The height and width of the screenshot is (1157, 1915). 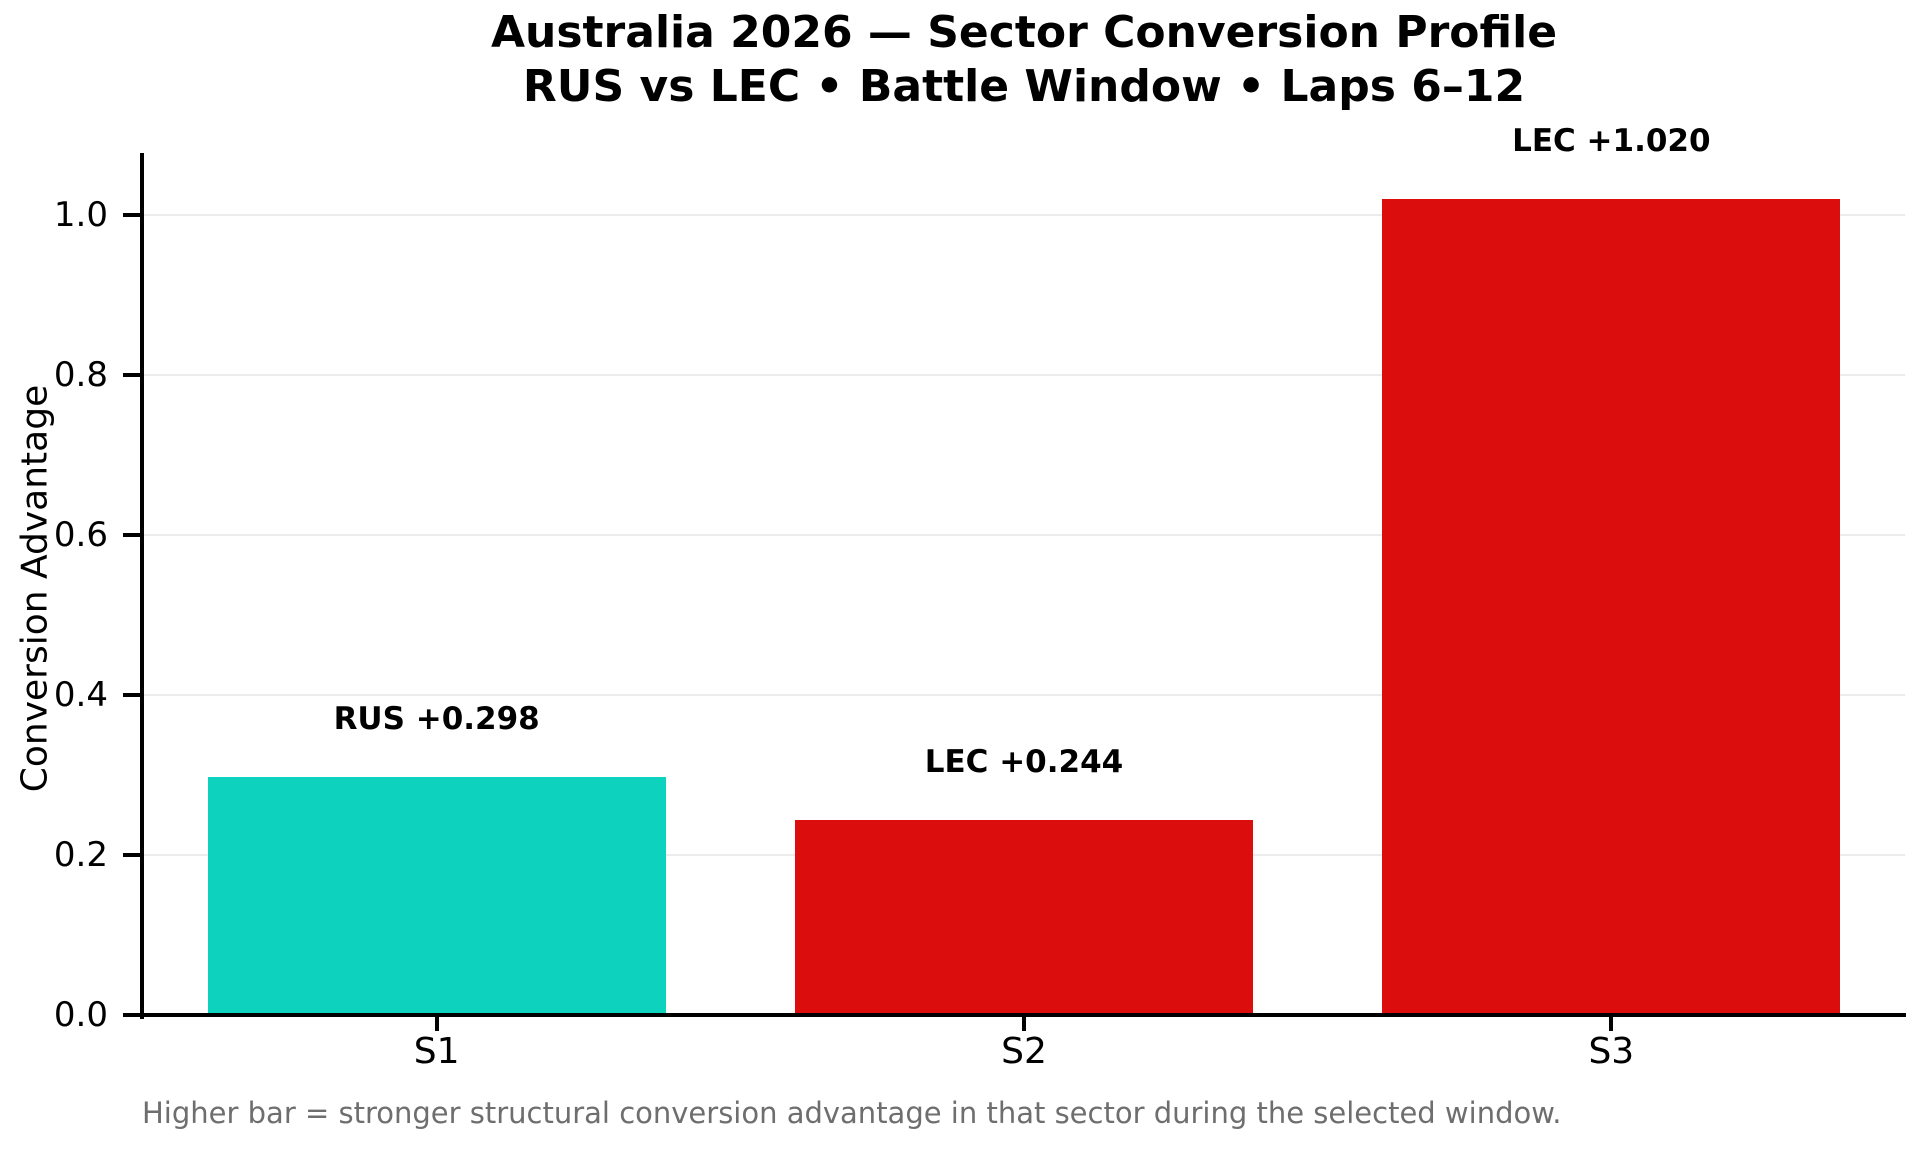 I want to click on x-tick-label: S1, so click(x=436, y=1051).